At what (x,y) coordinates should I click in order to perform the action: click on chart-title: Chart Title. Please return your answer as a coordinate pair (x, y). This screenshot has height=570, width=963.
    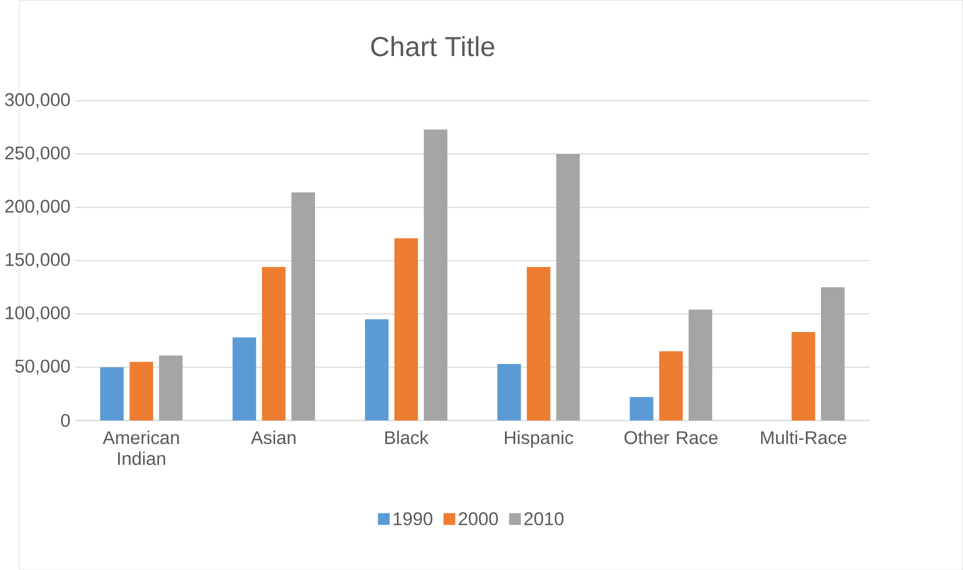
    Looking at the image, I should click on (432, 46).